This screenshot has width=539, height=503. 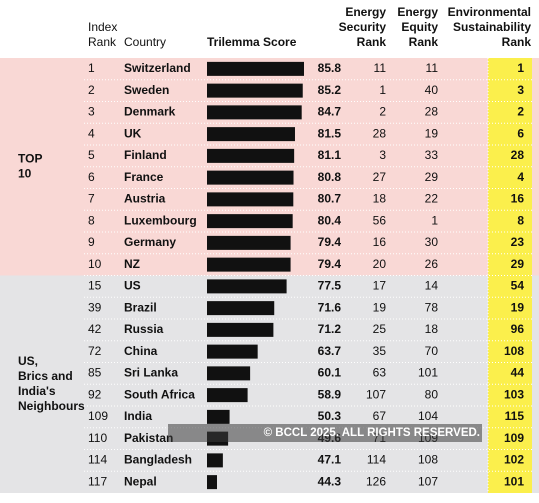 What do you see at coordinates (380, 199) in the screenshot?
I see `security-rank: 18` at bounding box center [380, 199].